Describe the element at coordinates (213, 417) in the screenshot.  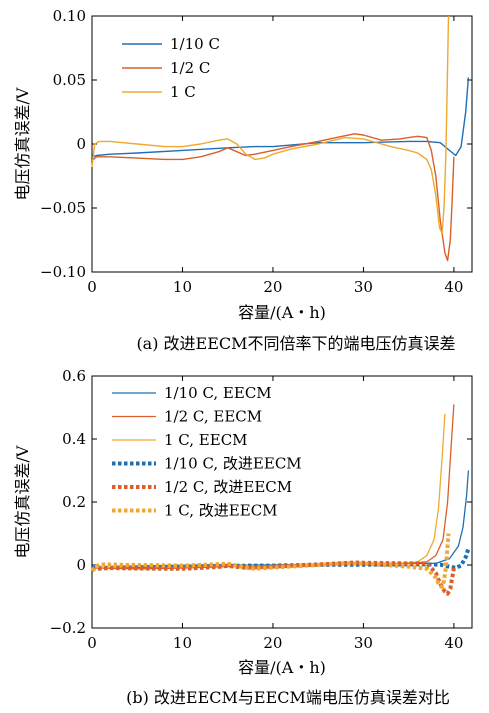
I see `legend-label: 1/2 C, EECM` at that location.